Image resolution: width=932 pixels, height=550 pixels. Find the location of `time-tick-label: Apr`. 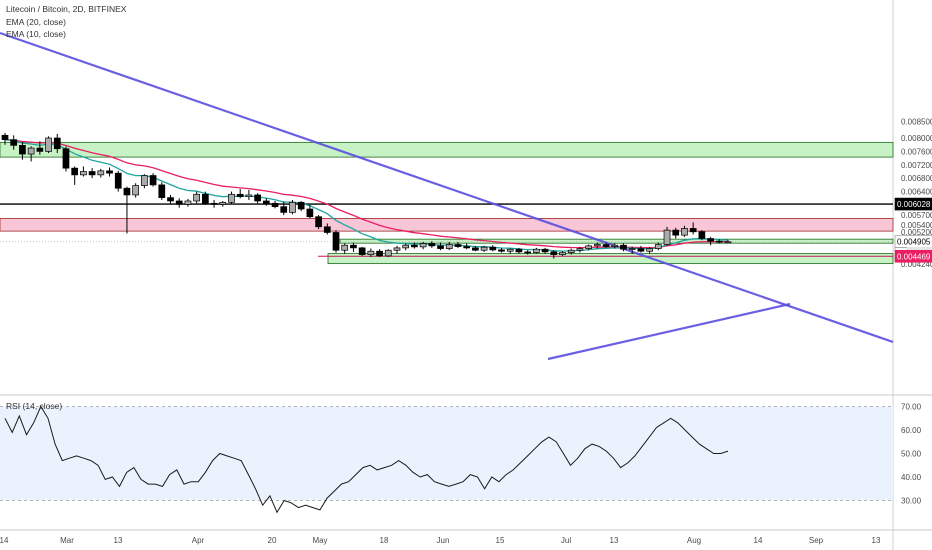

time-tick-label: Apr is located at coordinates (198, 540).